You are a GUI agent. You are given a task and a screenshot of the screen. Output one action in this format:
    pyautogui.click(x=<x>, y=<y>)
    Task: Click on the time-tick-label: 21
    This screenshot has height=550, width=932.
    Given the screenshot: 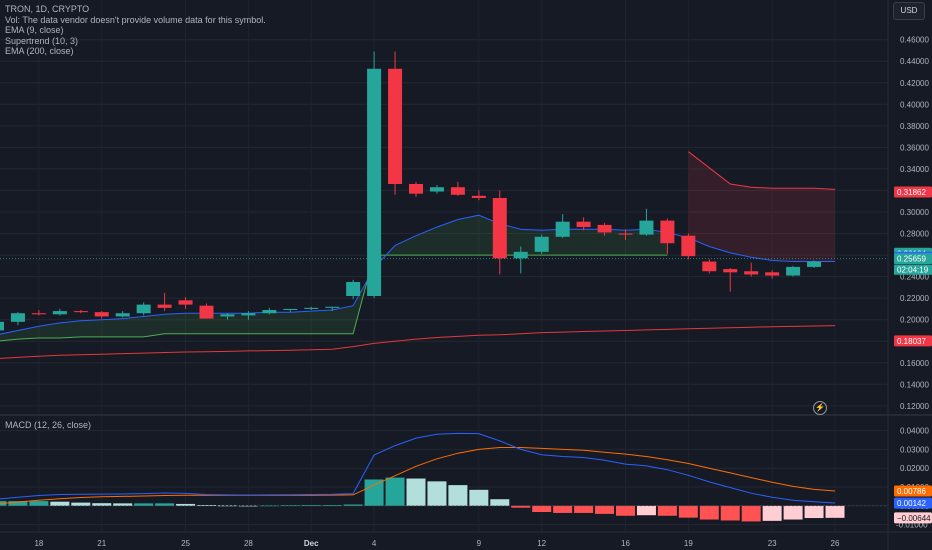 What is the action you would take?
    pyautogui.click(x=101, y=543)
    